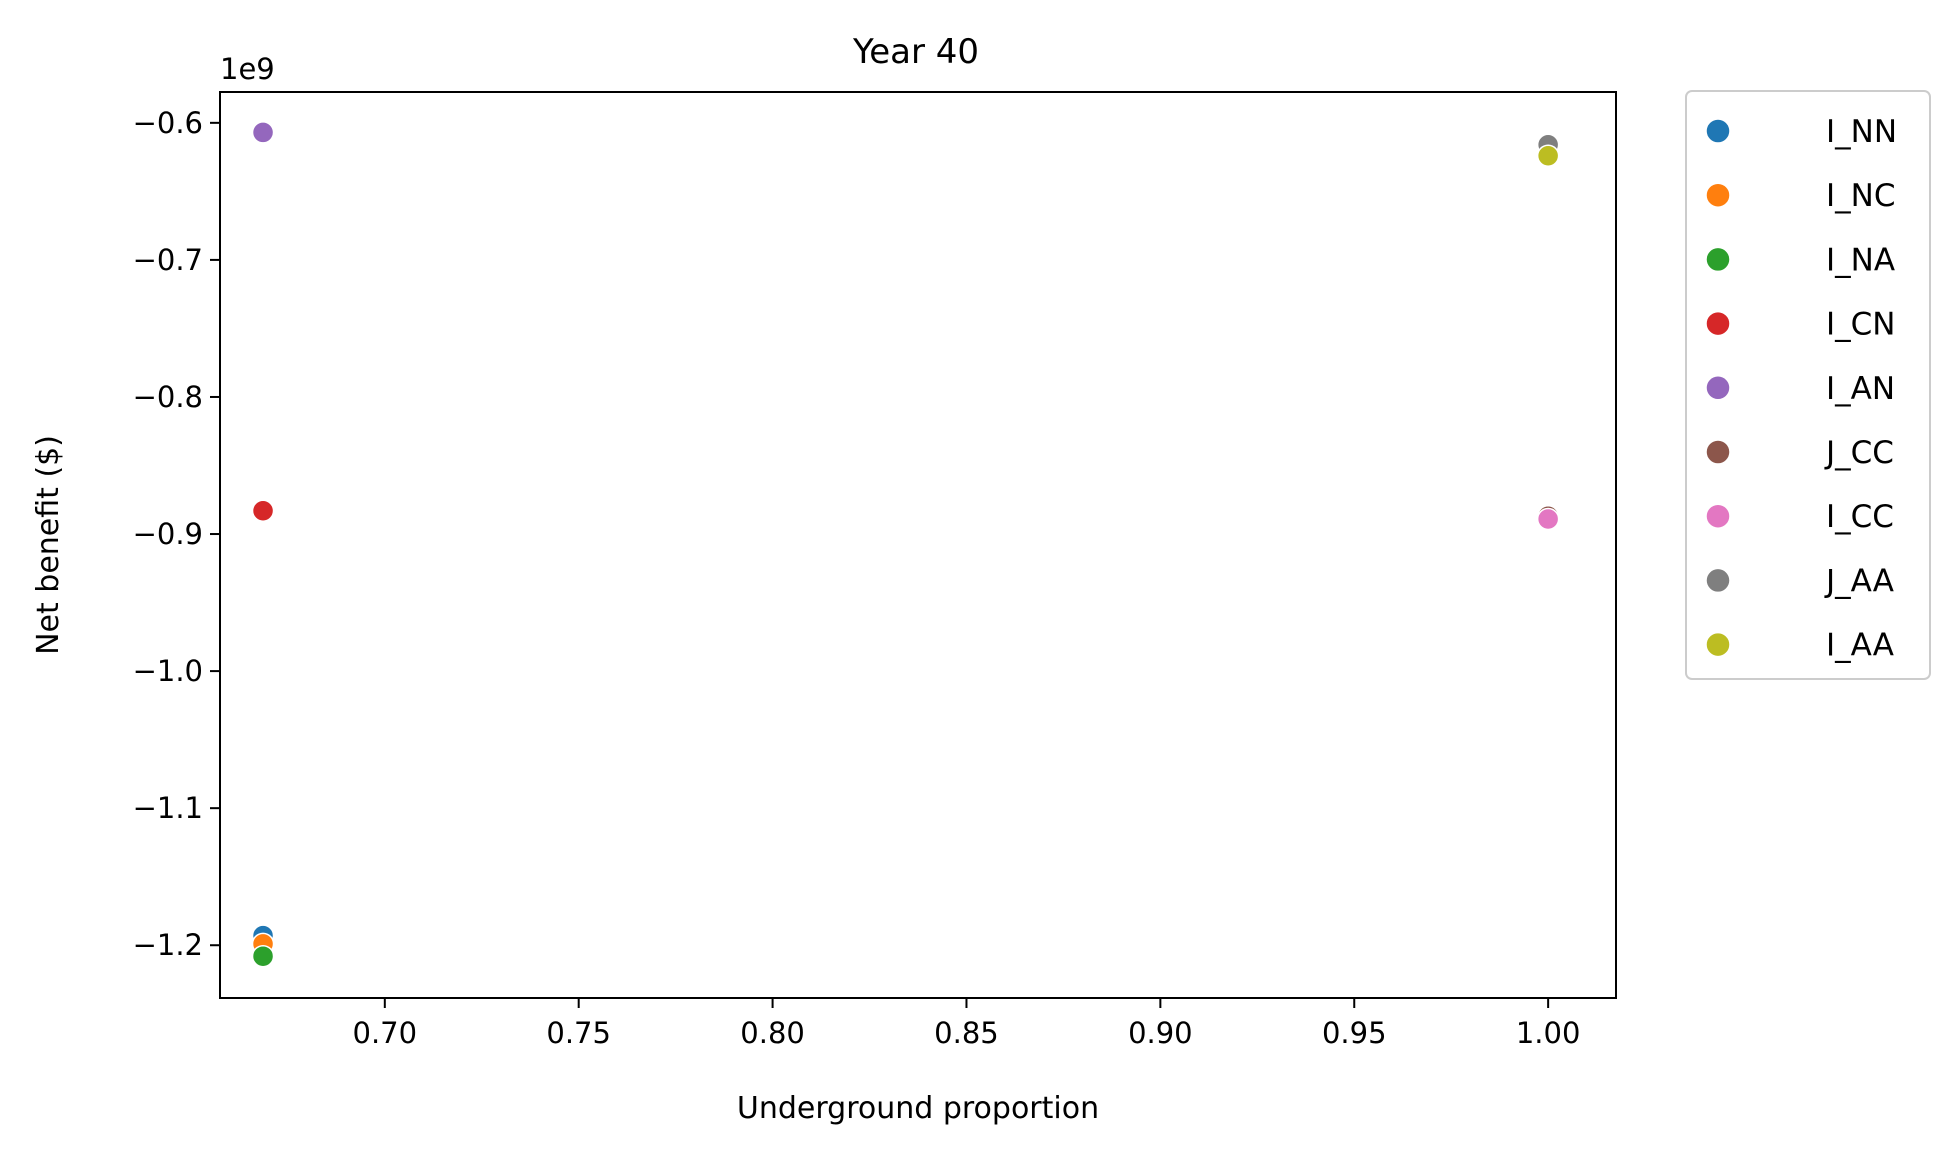  What do you see at coordinates (1548, 1033) in the screenshot?
I see `x-tick-label: 1.00` at bounding box center [1548, 1033].